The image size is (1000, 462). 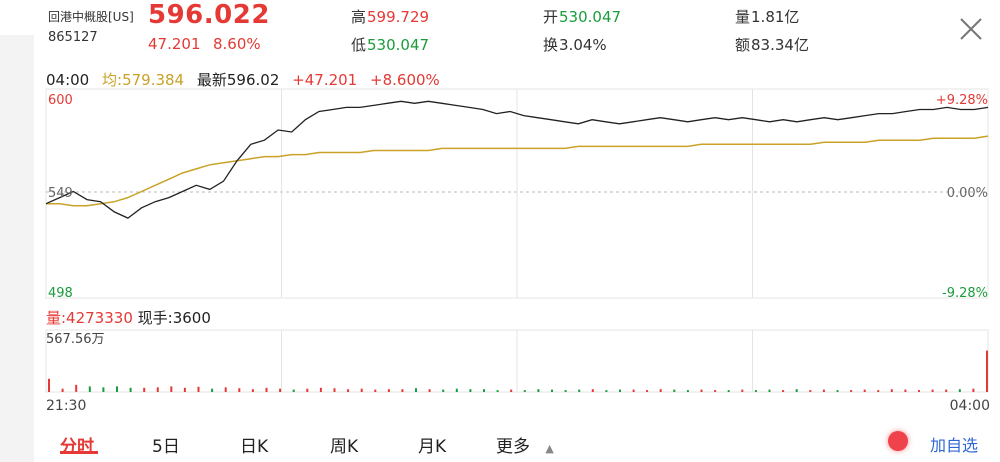 What do you see at coordinates (970, 406) in the screenshot?
I see `time-end-label: 04:00` at bounding box center [970, 406].